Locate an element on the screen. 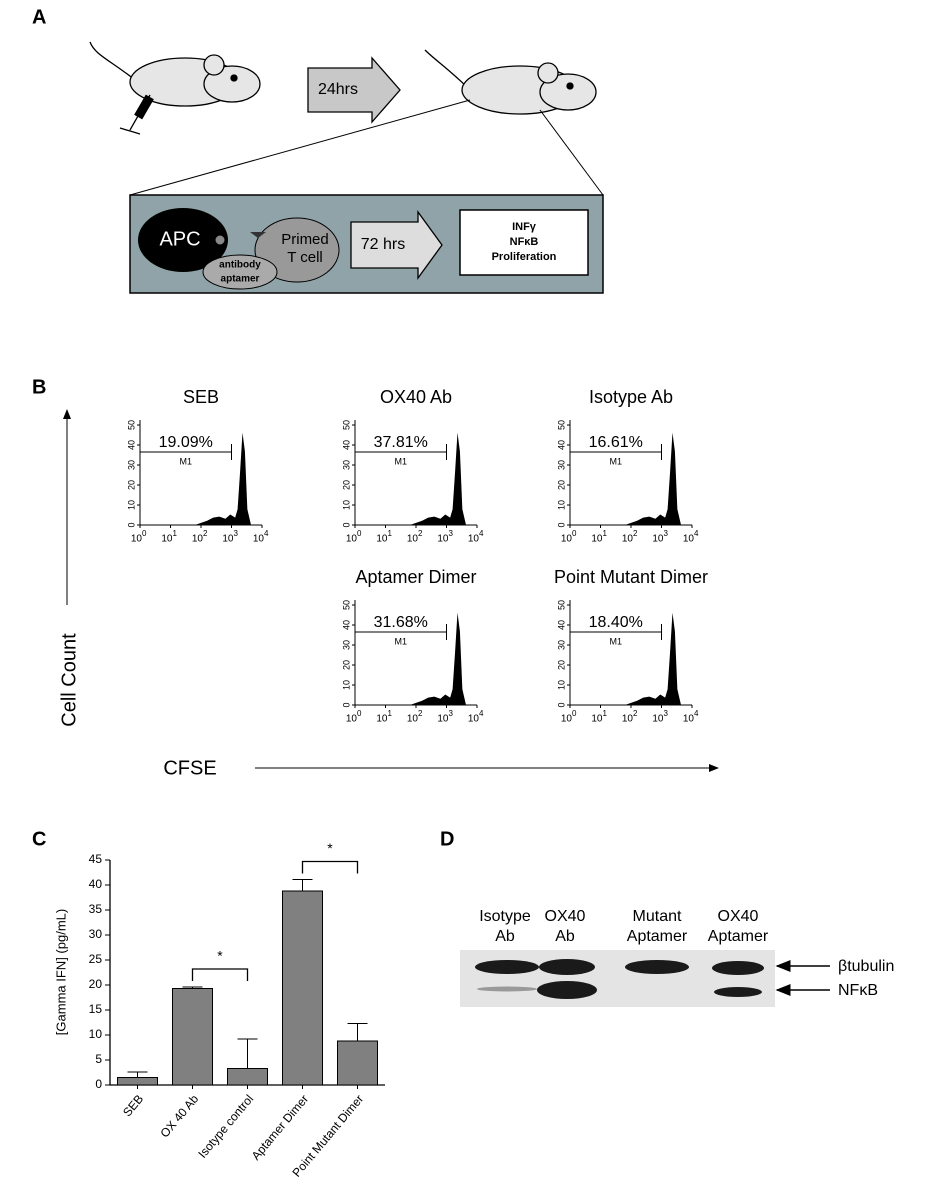 The width and height of the screenshot is (929, 1200). gate-percent: 19.09% is located at coordinates (186, 442).